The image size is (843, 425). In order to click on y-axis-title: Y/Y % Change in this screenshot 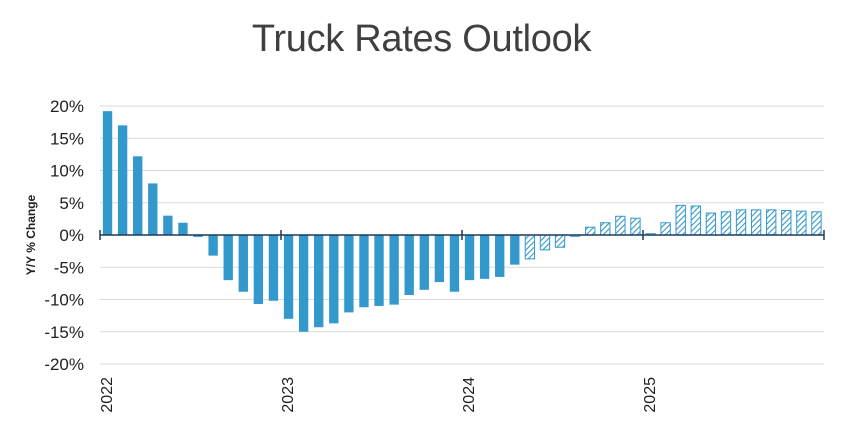, I will do `click(31, 234)`.